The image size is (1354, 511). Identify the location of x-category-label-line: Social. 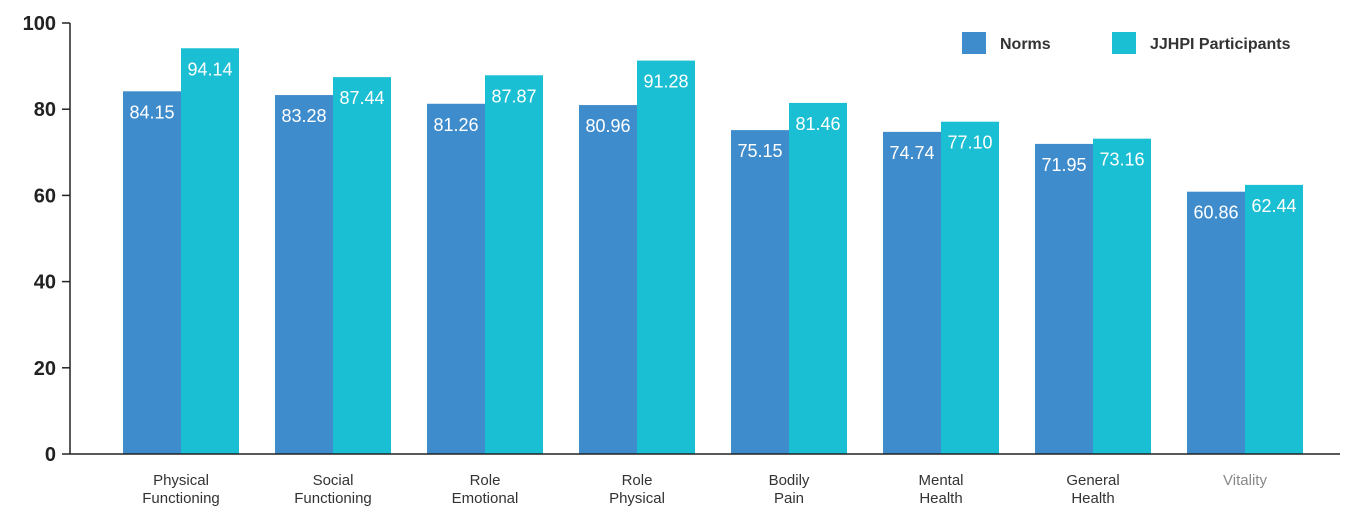
(333, 480).